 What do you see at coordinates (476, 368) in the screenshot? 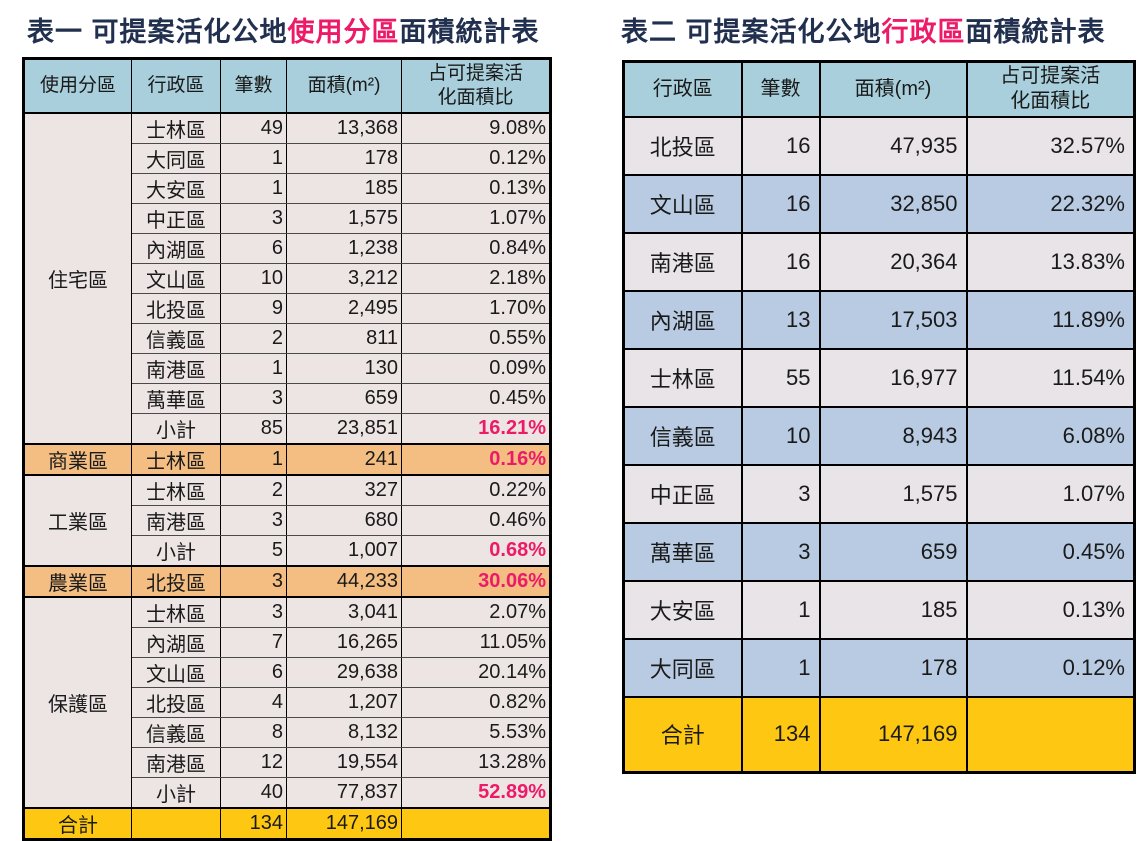
I see `percentage-cell: 0.09%` at bounding box center [476, 368].